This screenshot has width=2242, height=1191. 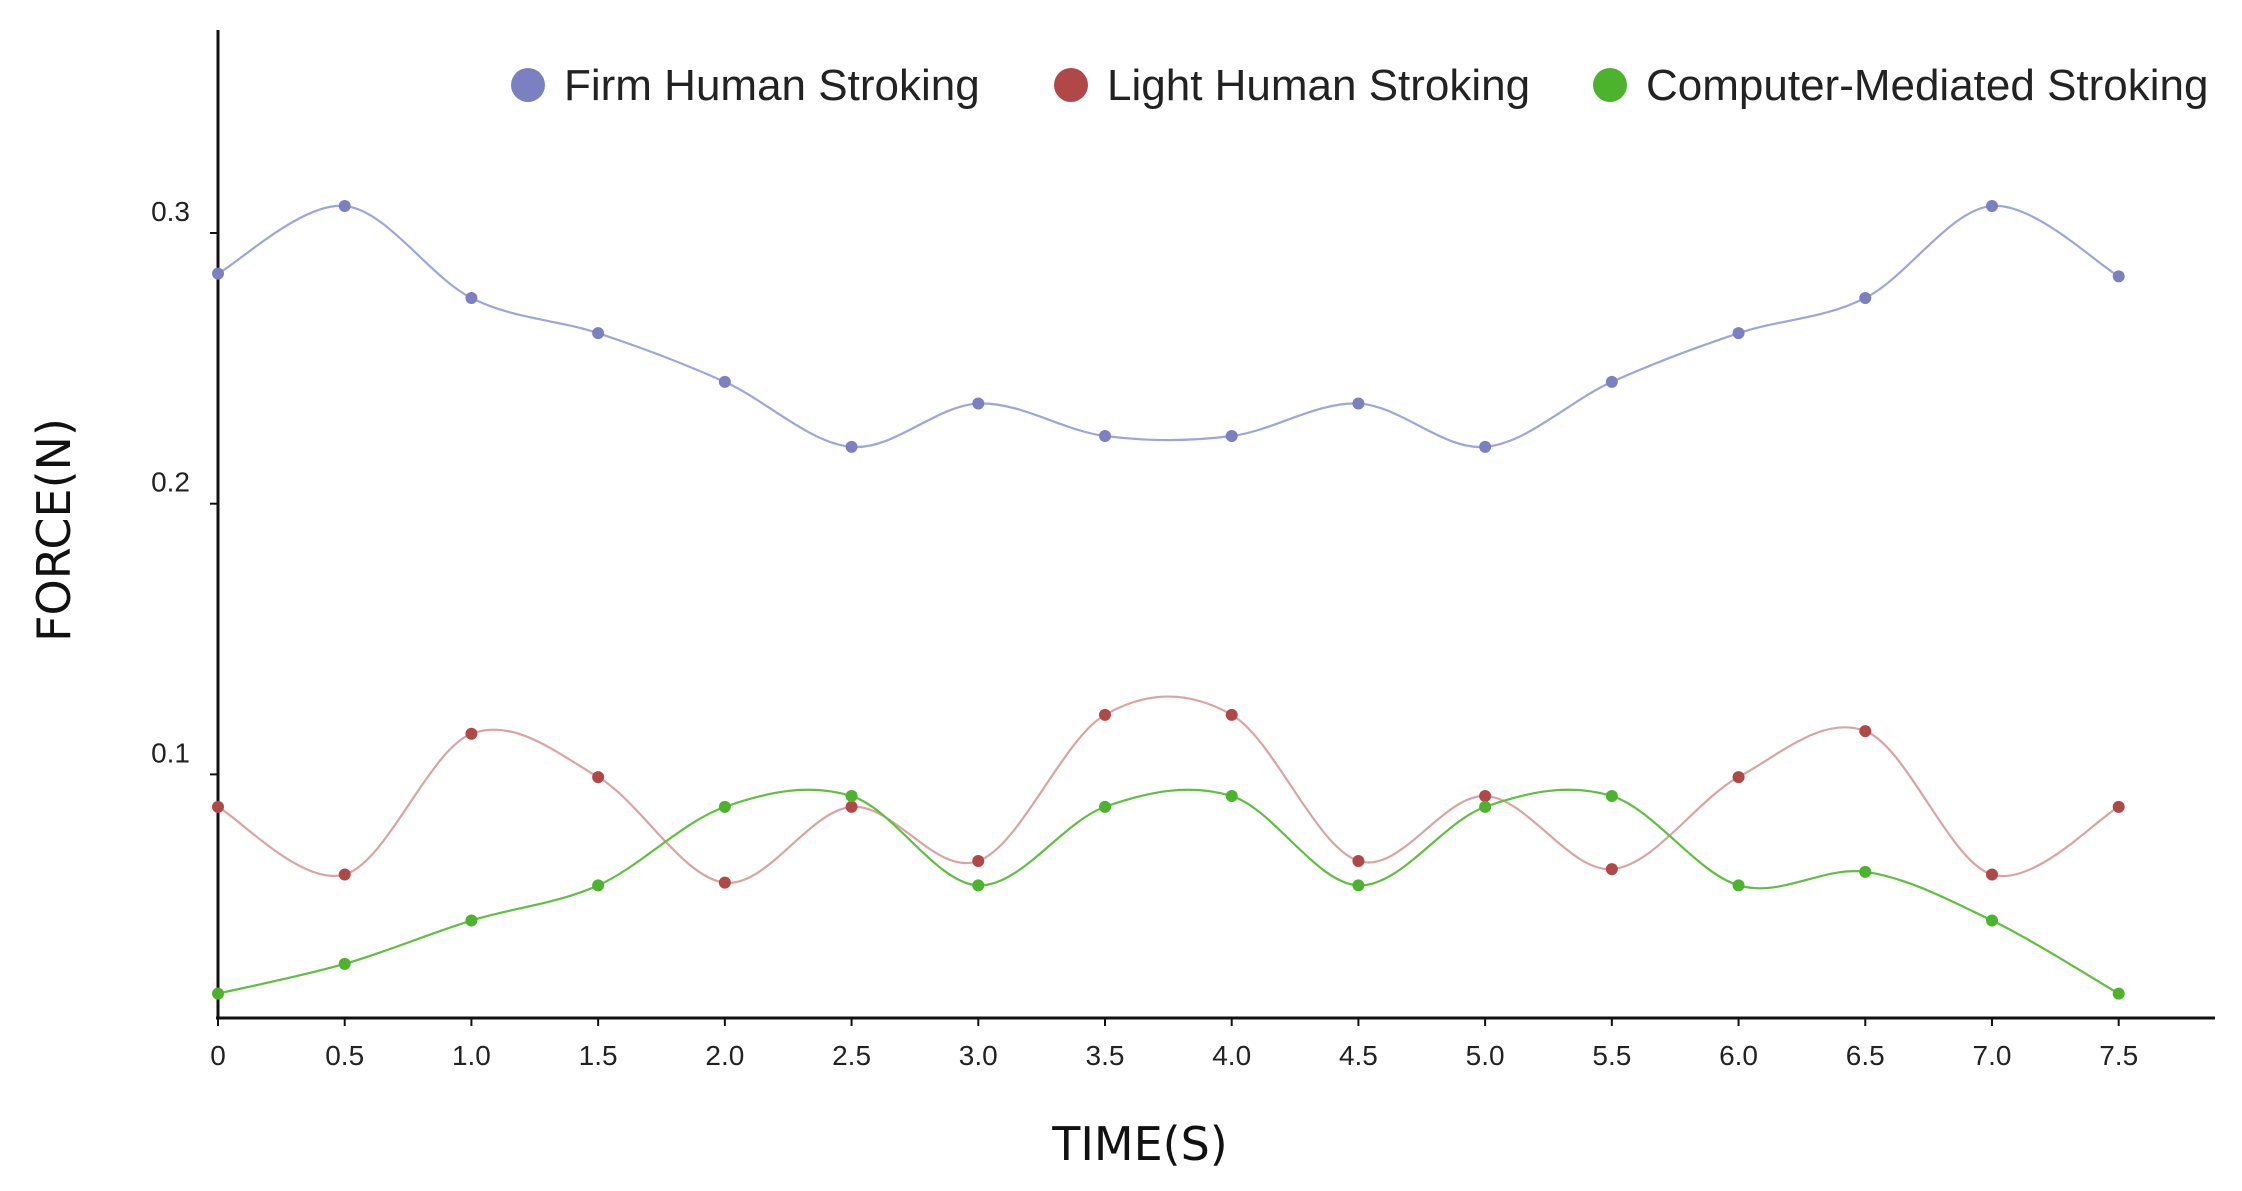 I want to click on x-tick-label: 0.5, so click(x=344, y=1055).